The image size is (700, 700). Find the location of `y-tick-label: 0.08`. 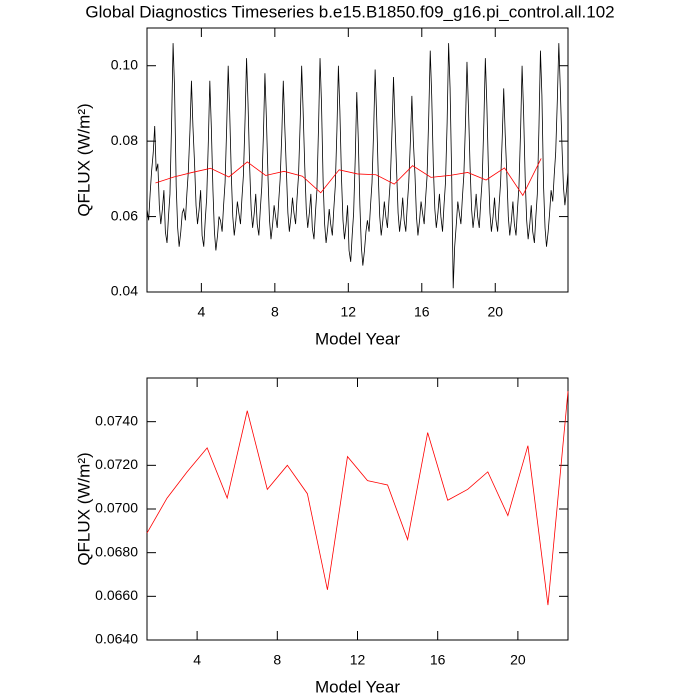

y-tick-label: 0.08 is located at coordinates (124, 140).